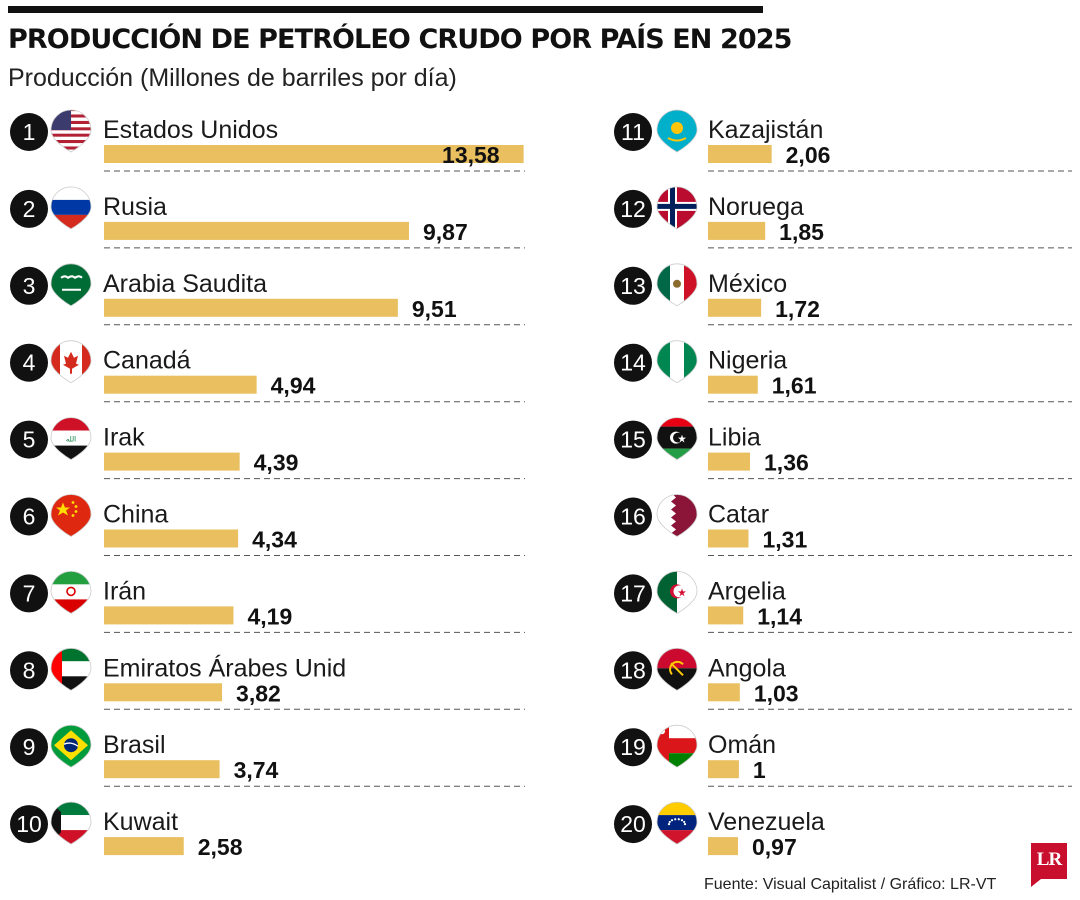 The width and height of the screenshot is (1080, 900). What do you see at coordinates (776, 693) in the screenshot?
I see `value-label: 1,03` at bounding box center [776, 693].